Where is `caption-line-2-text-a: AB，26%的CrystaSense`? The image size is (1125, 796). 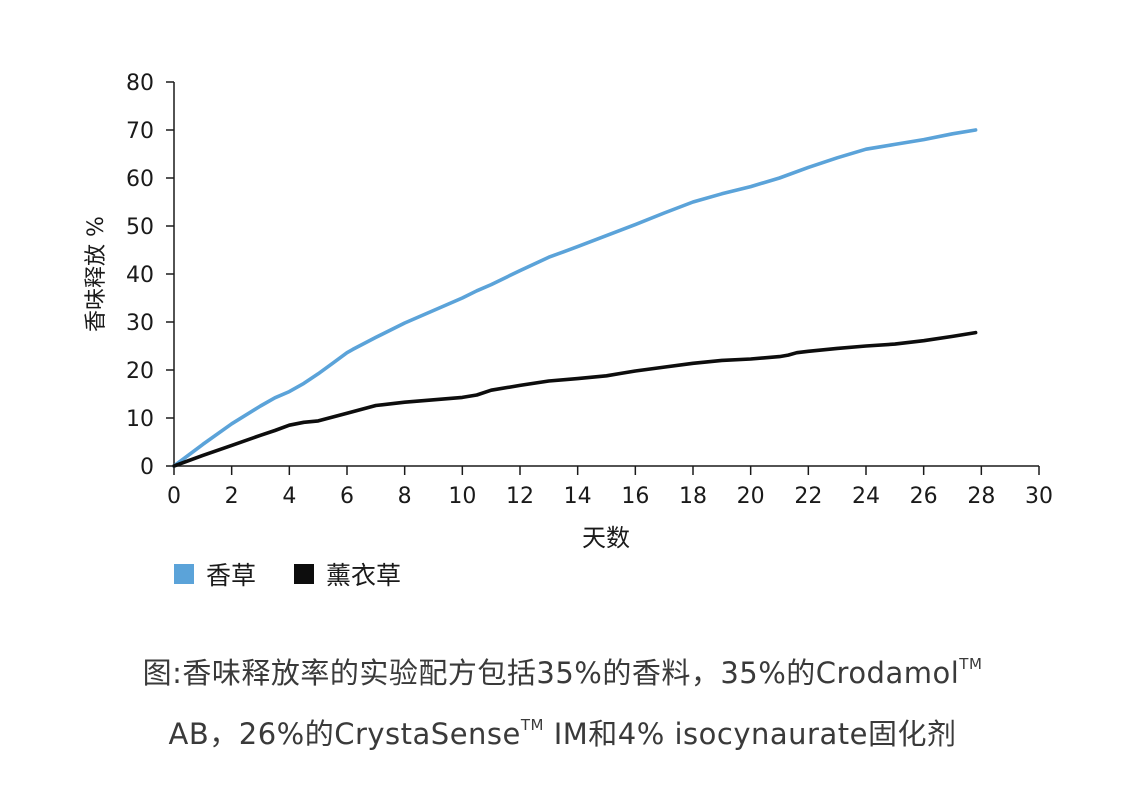 caption-line-2-text-a: AB，26%的CrystaSense is located at coordinates (344, 734).